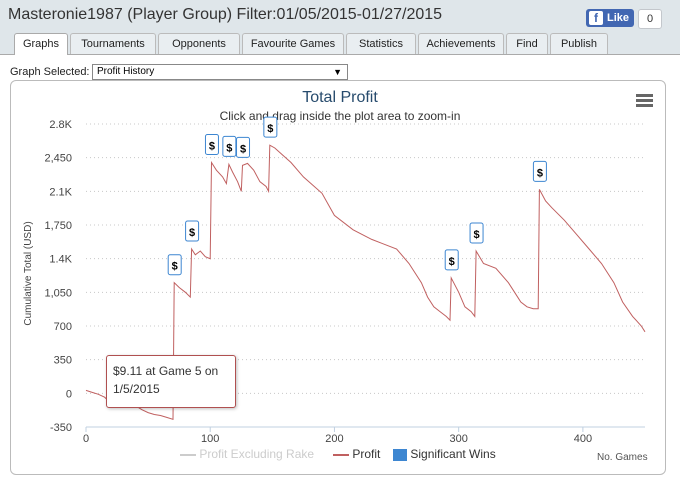  Describe the element at coordinates (166, 371) in the screenshot. I see `tooltip-line-1: $9.11 at Game 5 on` at that location.